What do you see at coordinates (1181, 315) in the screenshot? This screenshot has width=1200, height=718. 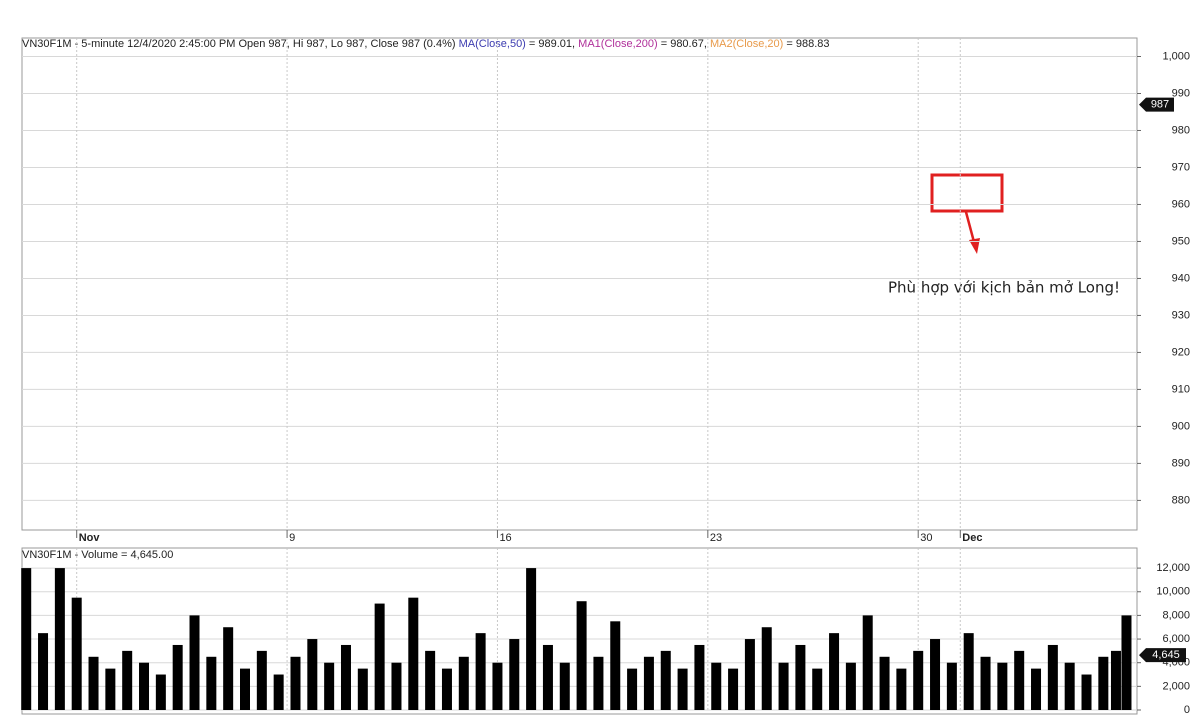 I see `y-tick-label: 930` at bounding box center [1181, 315].